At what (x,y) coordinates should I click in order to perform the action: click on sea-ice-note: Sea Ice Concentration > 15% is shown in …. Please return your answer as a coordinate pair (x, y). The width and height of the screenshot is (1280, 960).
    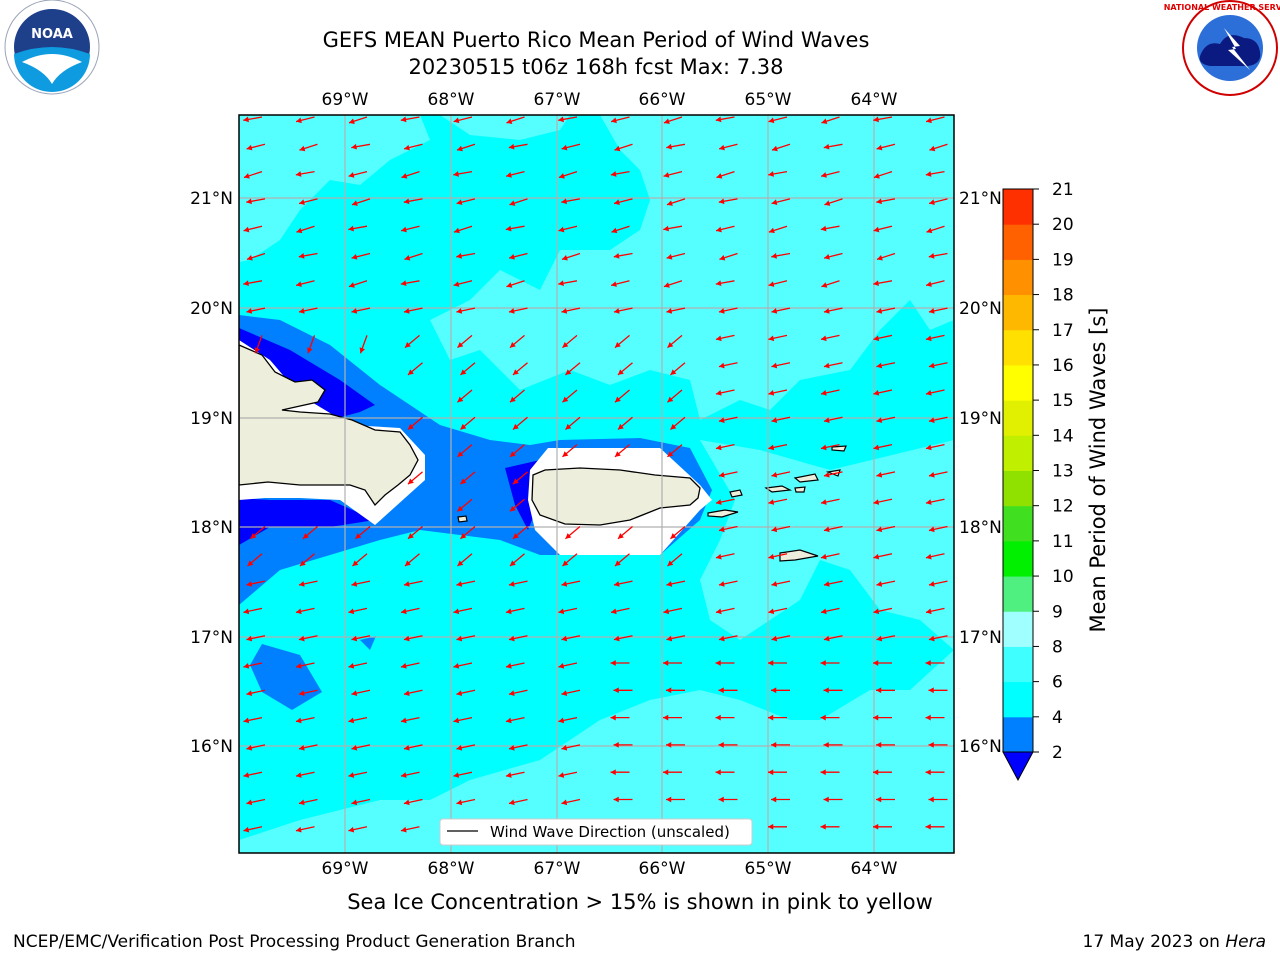
    Looking at the image, I should click on (640, 902).